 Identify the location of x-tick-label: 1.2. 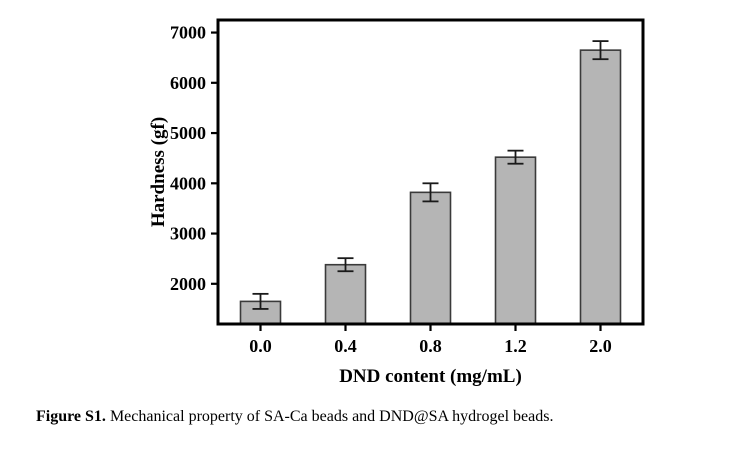
(515, 346).